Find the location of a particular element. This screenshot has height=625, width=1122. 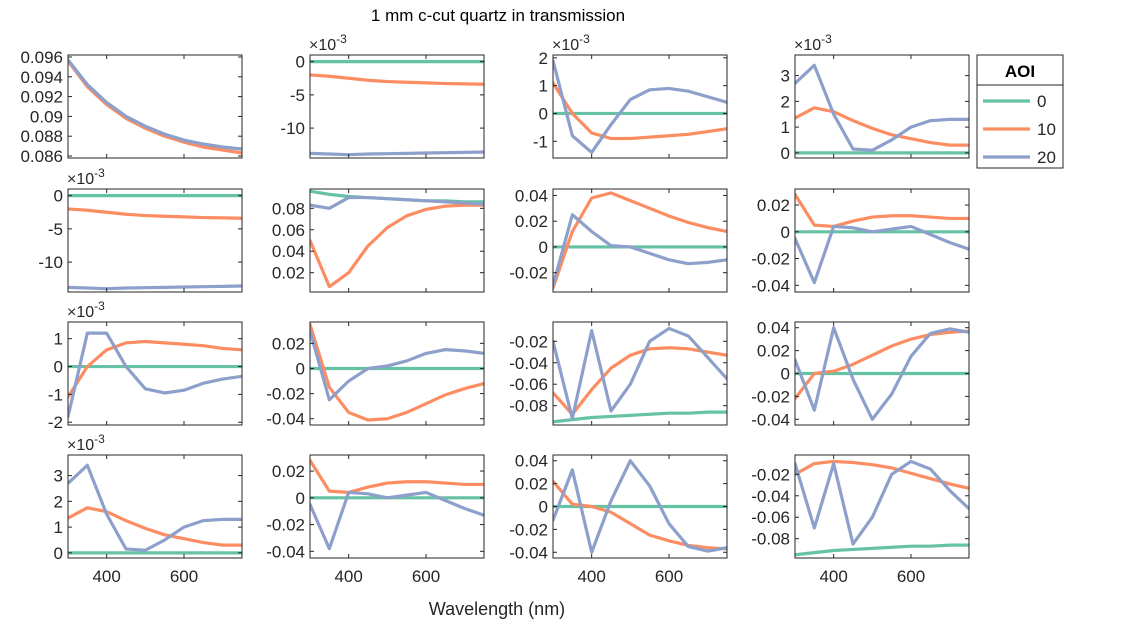

y-tick-label: -0.06 is located at coordinates (528, 384).